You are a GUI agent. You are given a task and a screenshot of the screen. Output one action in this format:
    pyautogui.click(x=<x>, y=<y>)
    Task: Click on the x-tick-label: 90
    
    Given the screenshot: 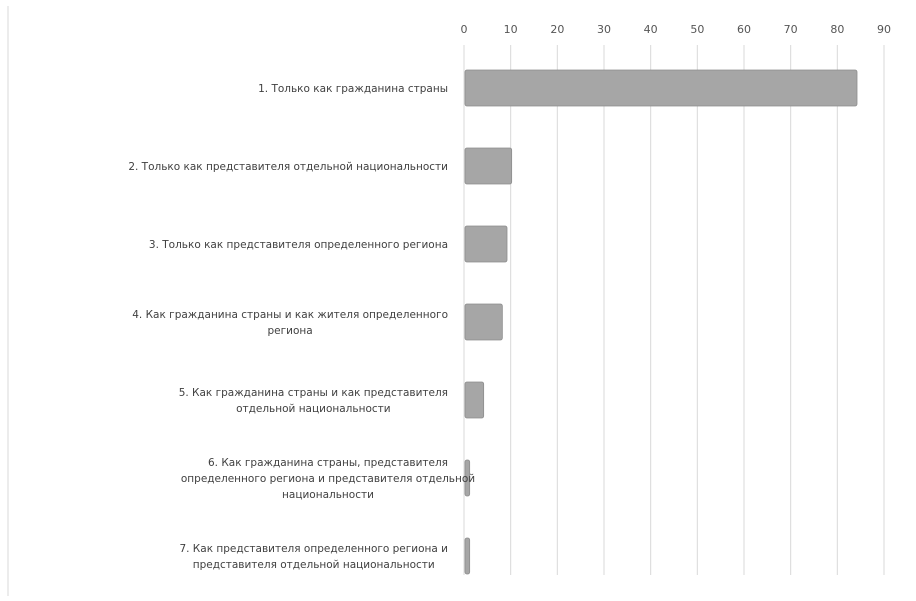 What is the action you would take?
    pyautogui.click(x=884, y=29)
    